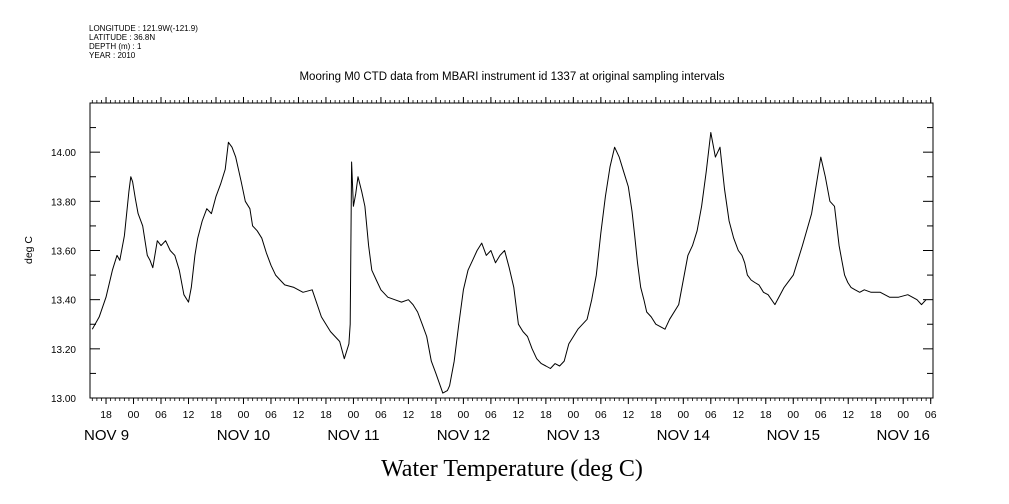 The height and width of the screenshot is (504, 1009). I want to click on x-day-label: NOV 11, so click(353, 435).